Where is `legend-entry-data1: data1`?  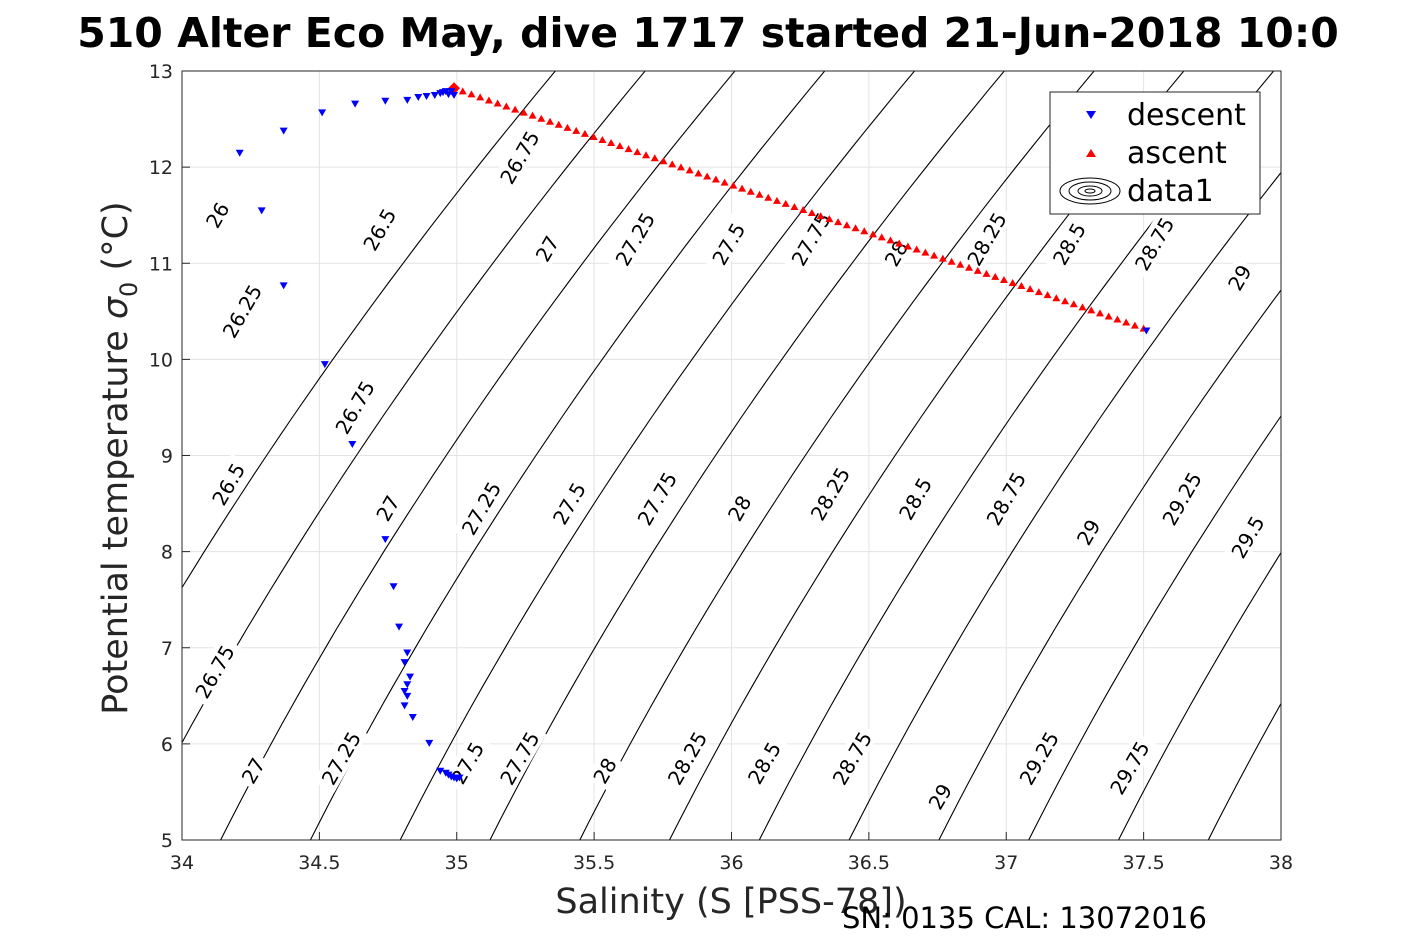 legend-entry-data1: data1 is located at coordinates (1136, 191).